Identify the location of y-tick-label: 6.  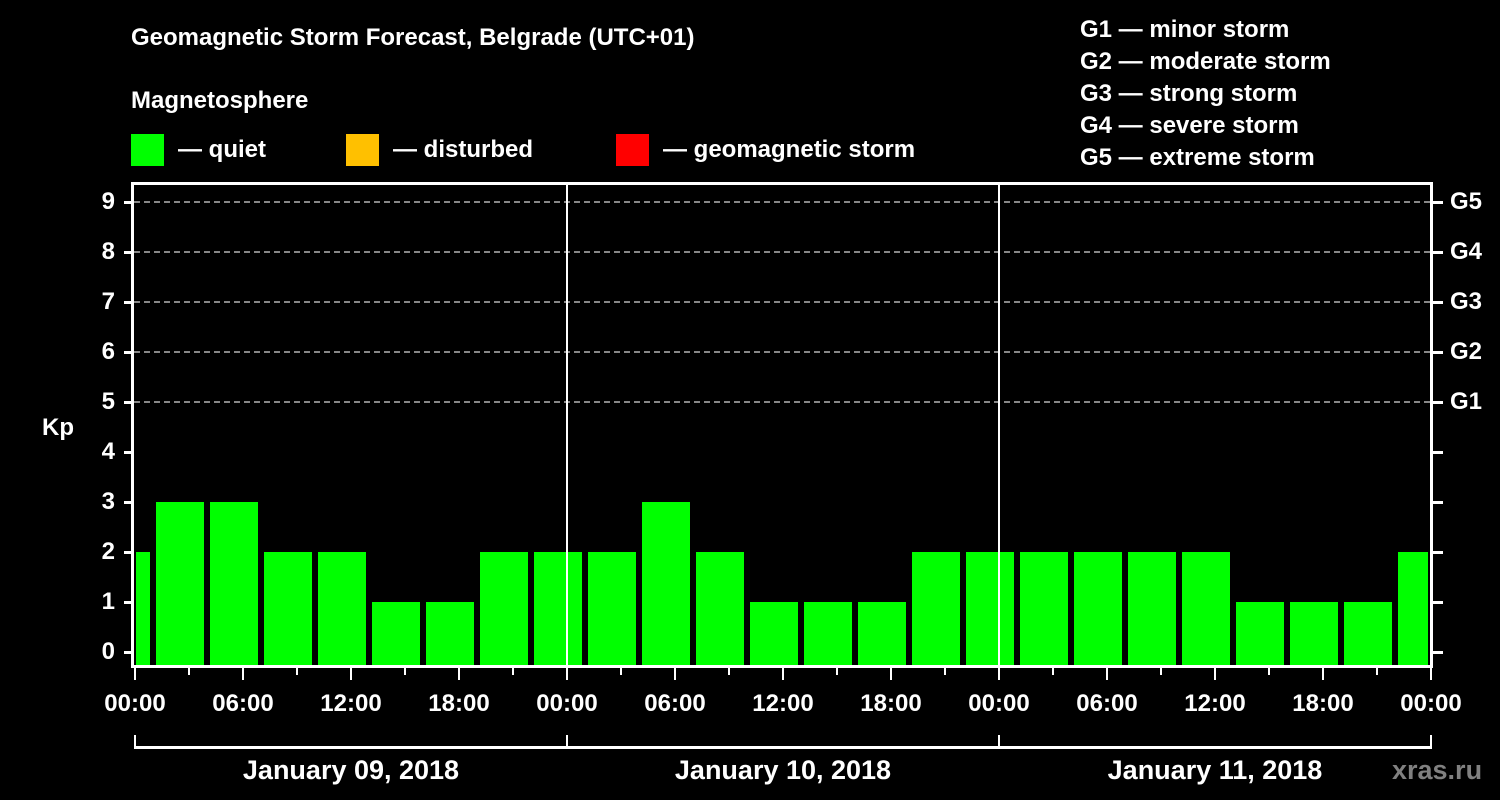
(108, 351).